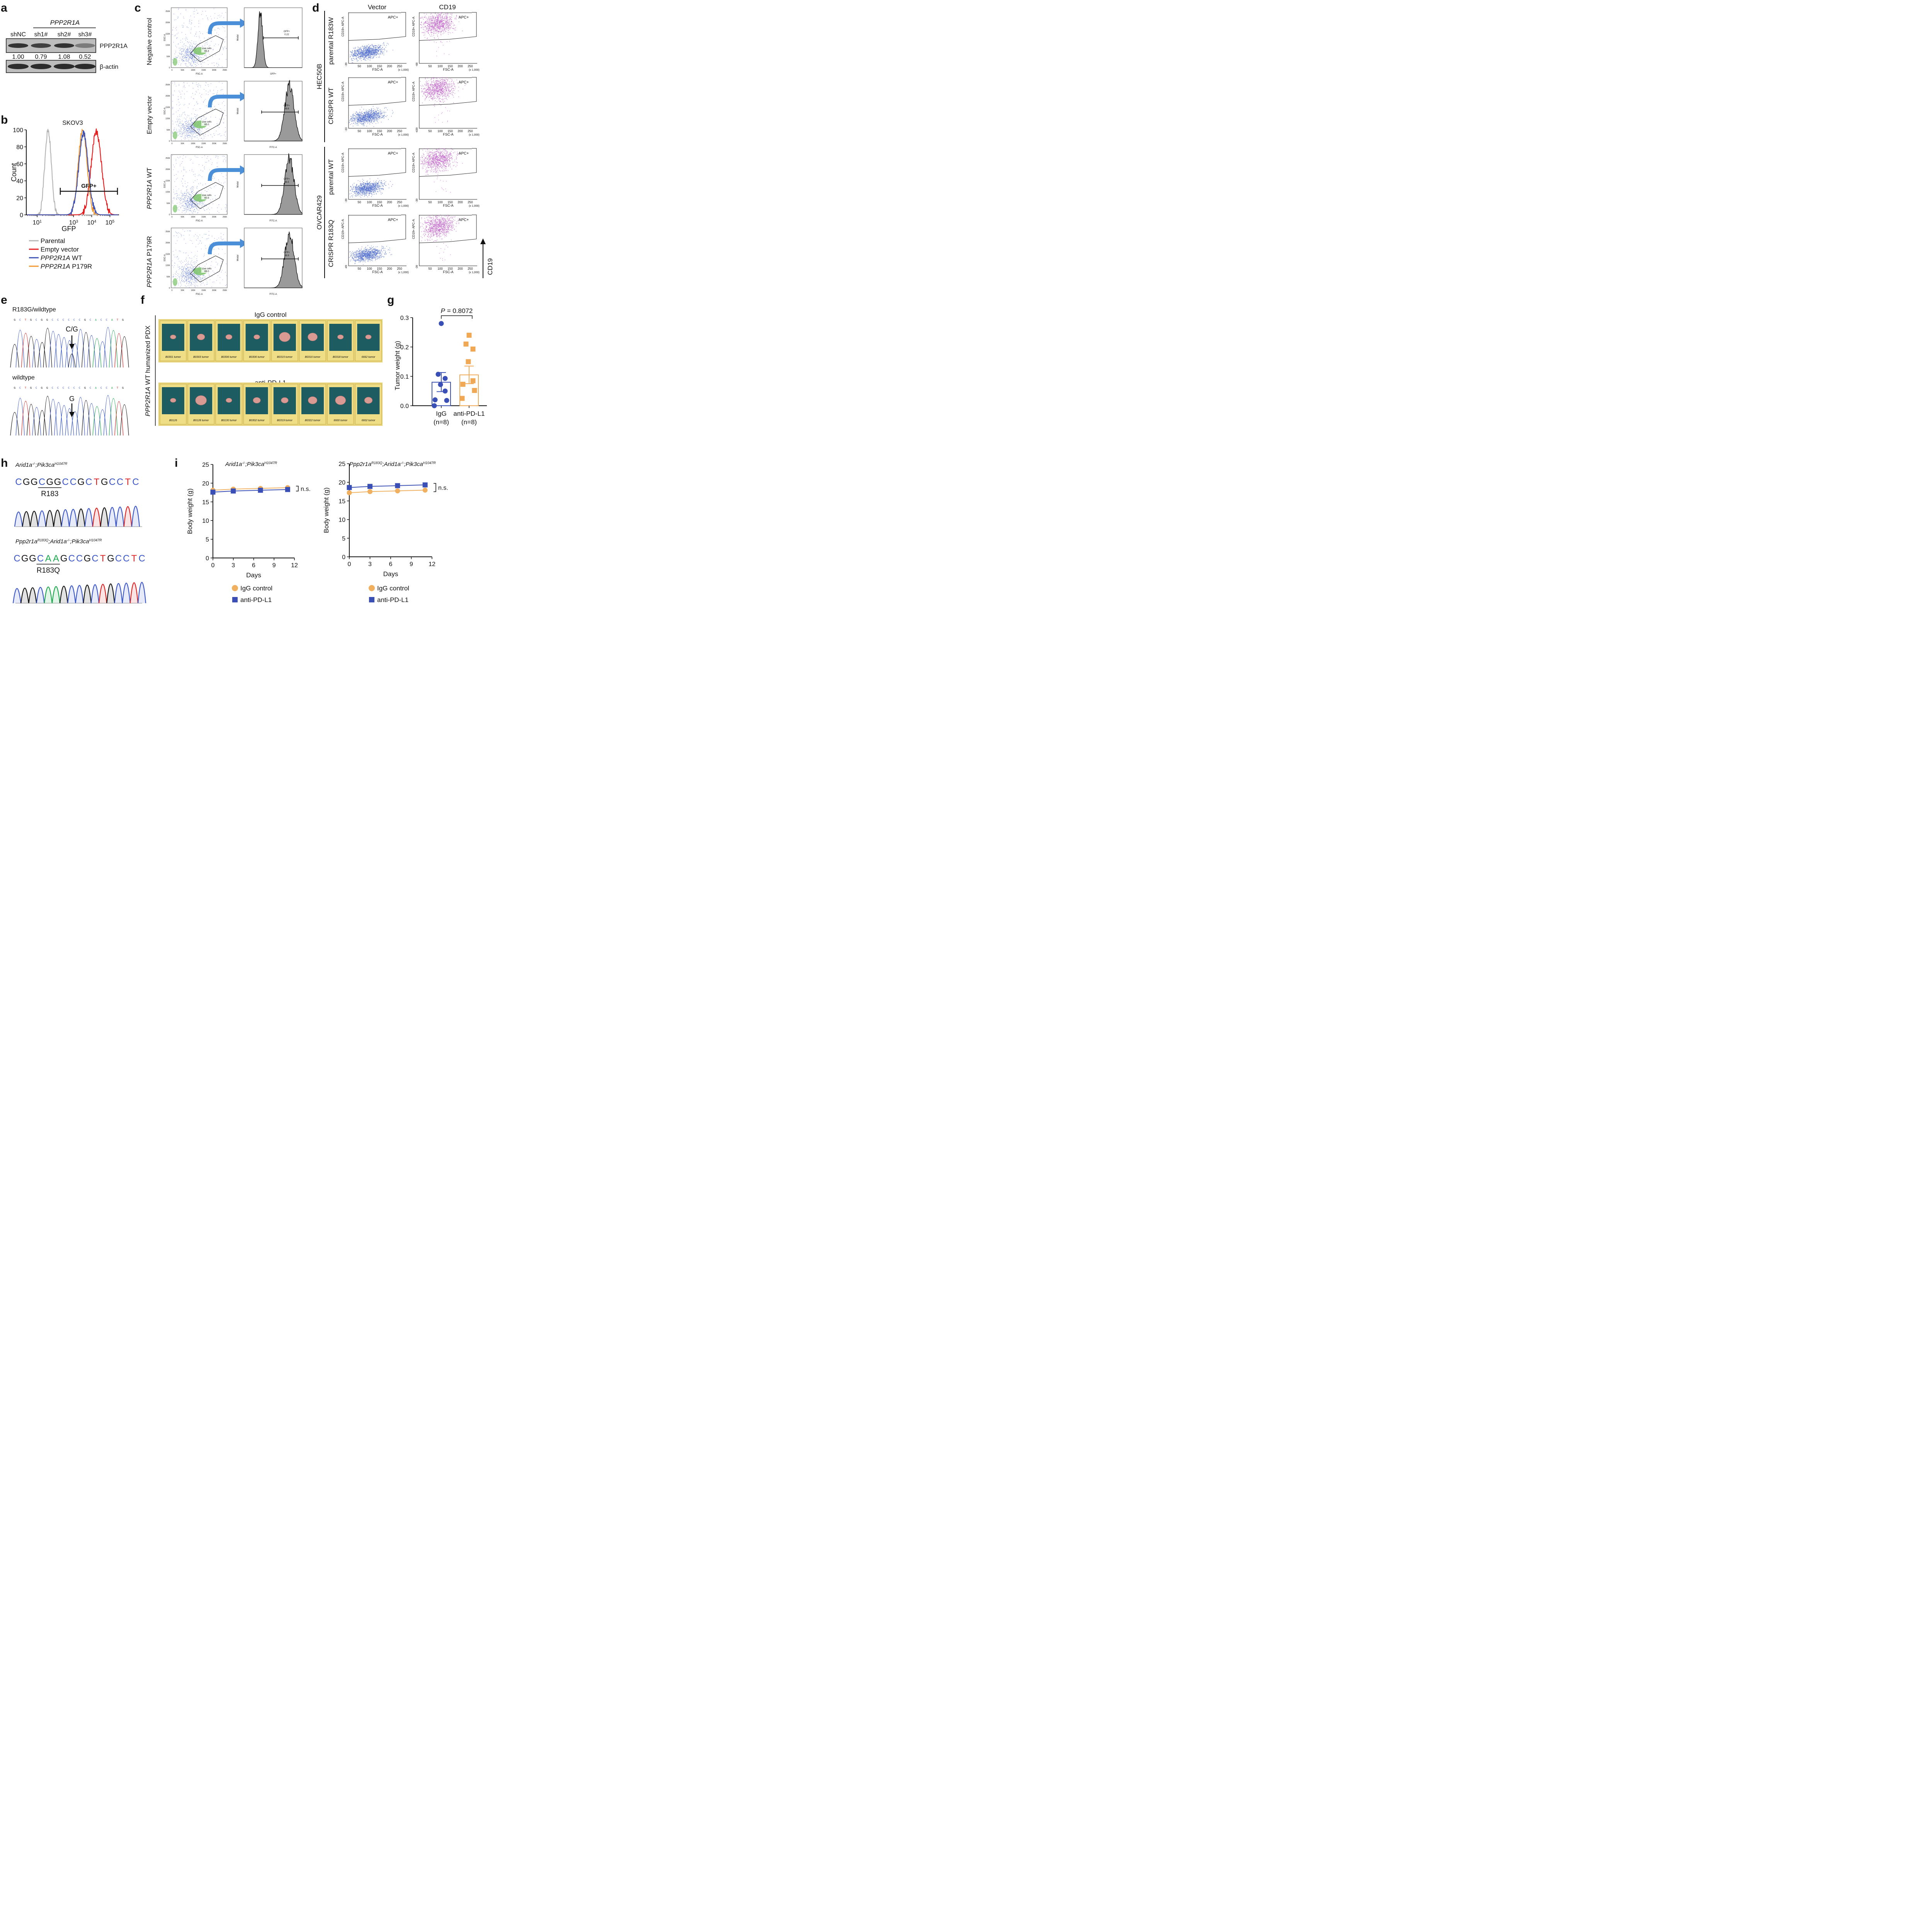 The image size is (1932, 1932). Describe the element at coordinates (85, 45) in the screenshot. I see `band` at that location.